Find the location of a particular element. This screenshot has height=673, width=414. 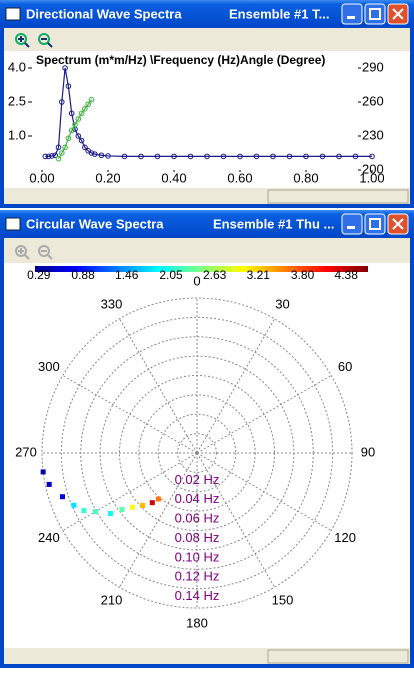

x-tick-label: 0.20 is located at coordinates (107, 177).